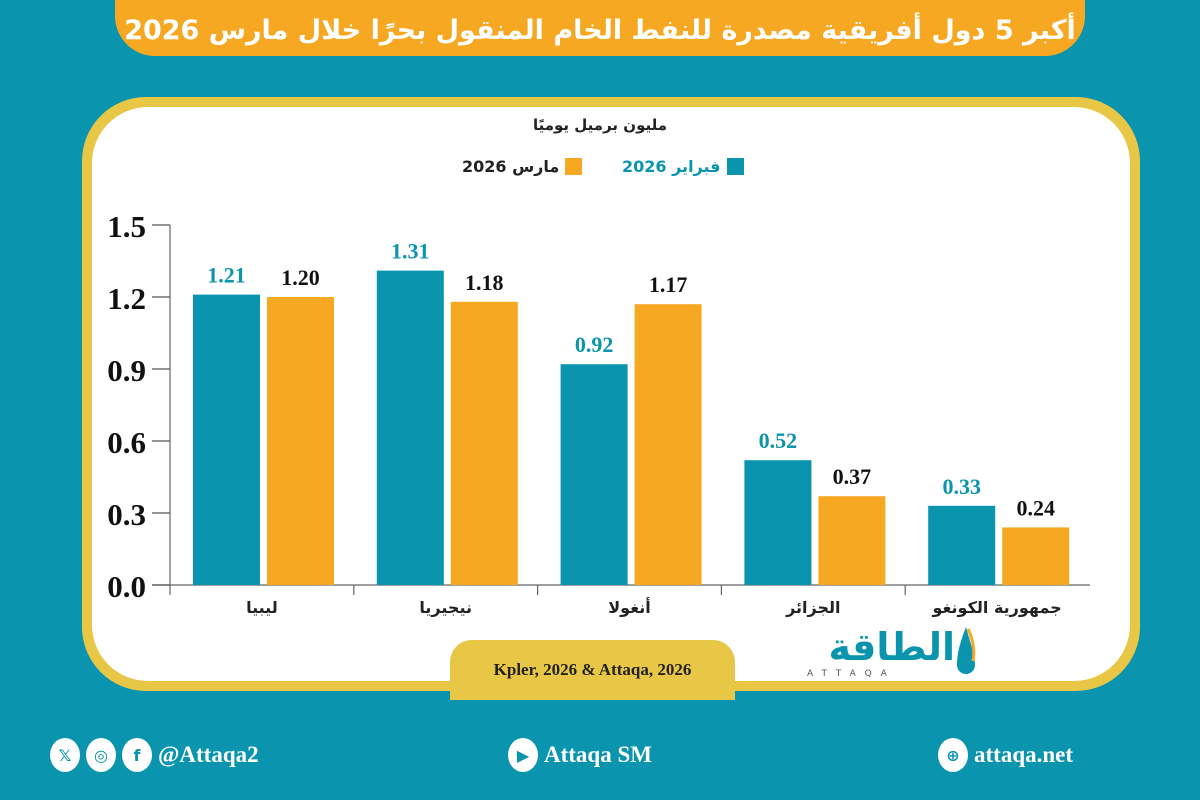 This screenshot has width=1200, height=800. Describe the element at coordinates (65, 755) in the screenshot. I see `x-icon: 𝕏` at that location.